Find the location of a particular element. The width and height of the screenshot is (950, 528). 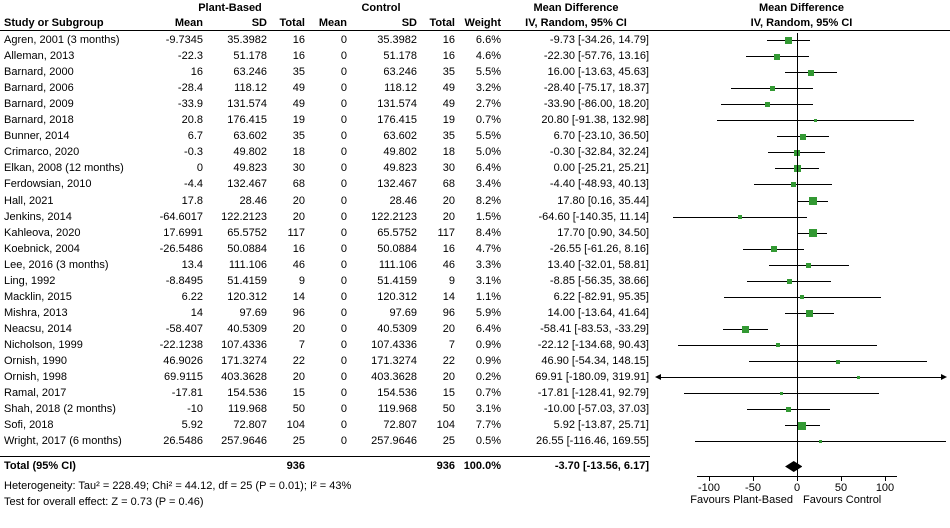

md-ci-text: -22.30 [-57.76, 13.16] is located at coordinates (596, 56).